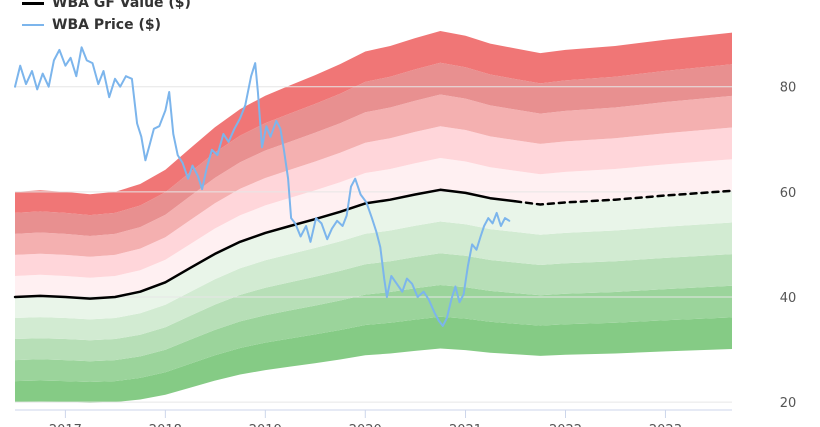 Image resolution: width=820 pixels, height=427 pixels. I want to click on x-tick-label-2023: 2023, so click(665, 425).